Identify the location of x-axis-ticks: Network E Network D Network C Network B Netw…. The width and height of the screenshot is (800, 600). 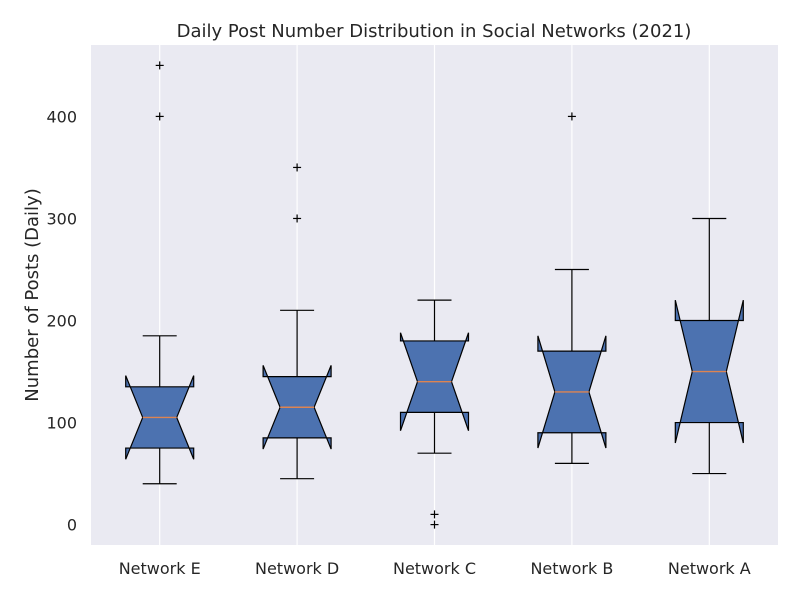
(435, 568).